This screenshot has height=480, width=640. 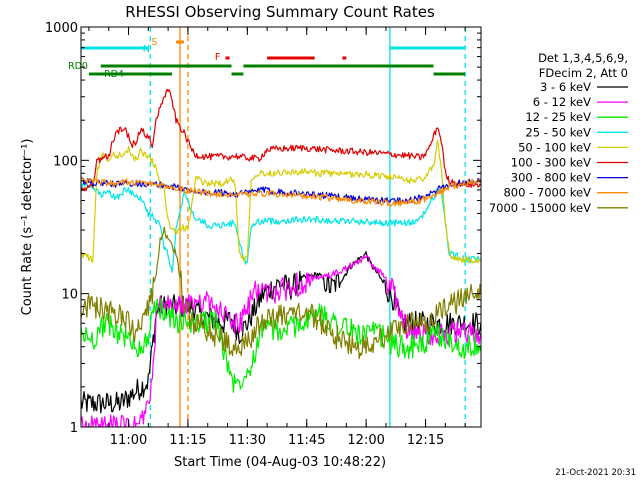 I want to click on legend-header: FDecim 2, Att 0, so click(x=583, y=73).